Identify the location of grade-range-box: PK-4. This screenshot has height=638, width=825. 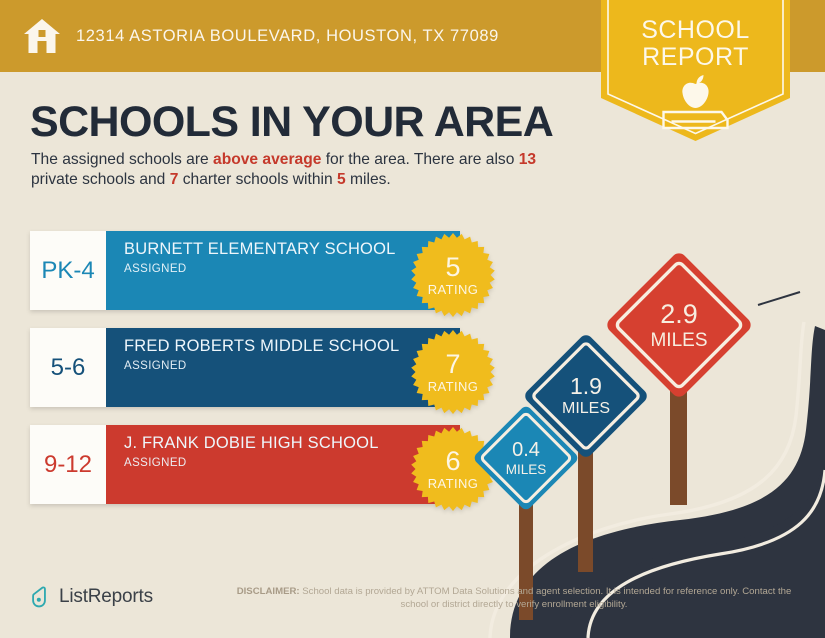
(68, 270).